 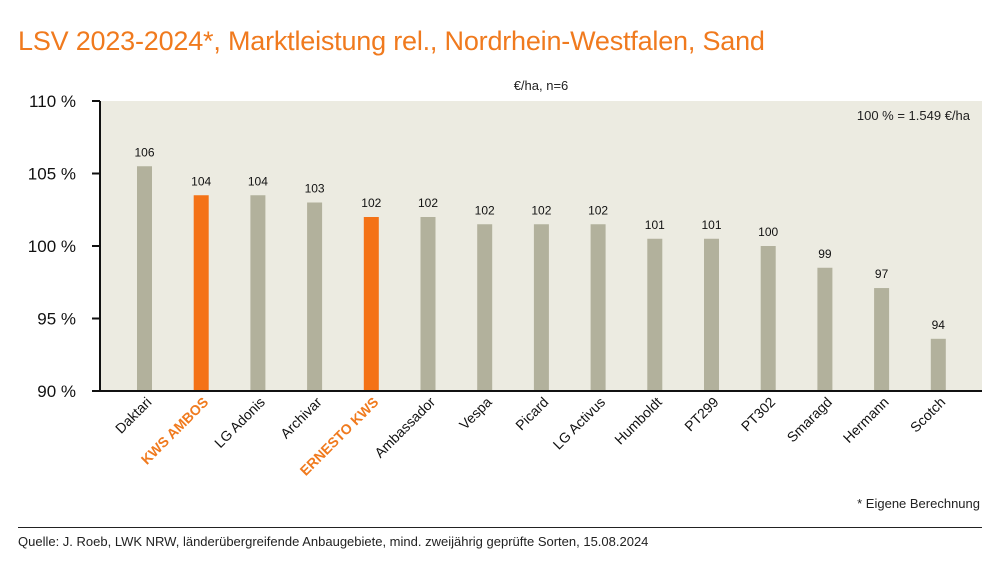 I want to click on bar-picard, so click(x=541, y=307).